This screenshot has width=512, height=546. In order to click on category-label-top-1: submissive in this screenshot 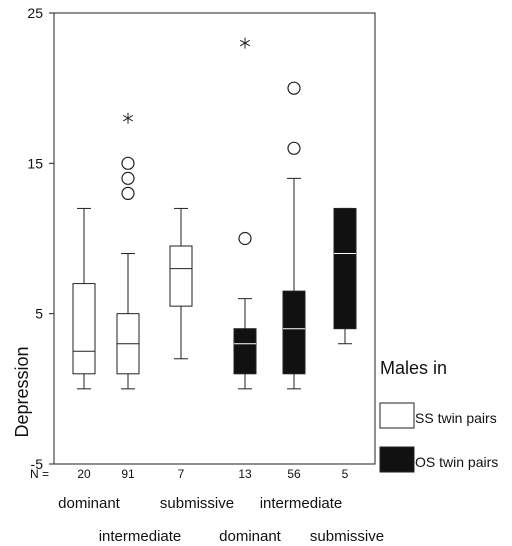, I will do `click(197, 503)`.